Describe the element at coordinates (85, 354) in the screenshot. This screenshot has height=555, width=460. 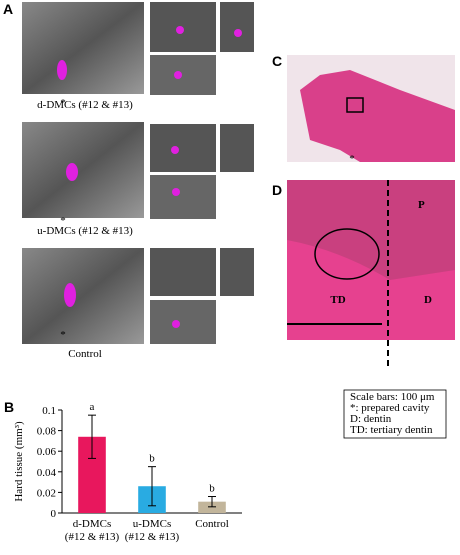
I see `caption: Control` at that location.